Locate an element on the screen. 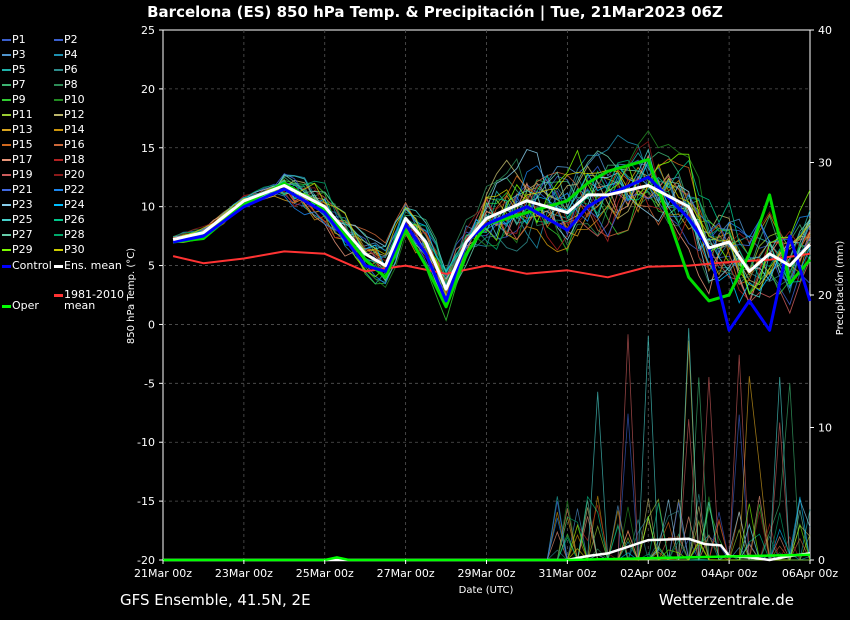 The width and height of the screenshot is (850, 620). legend-item-p19: P19 is located at coordinates (17, 174).